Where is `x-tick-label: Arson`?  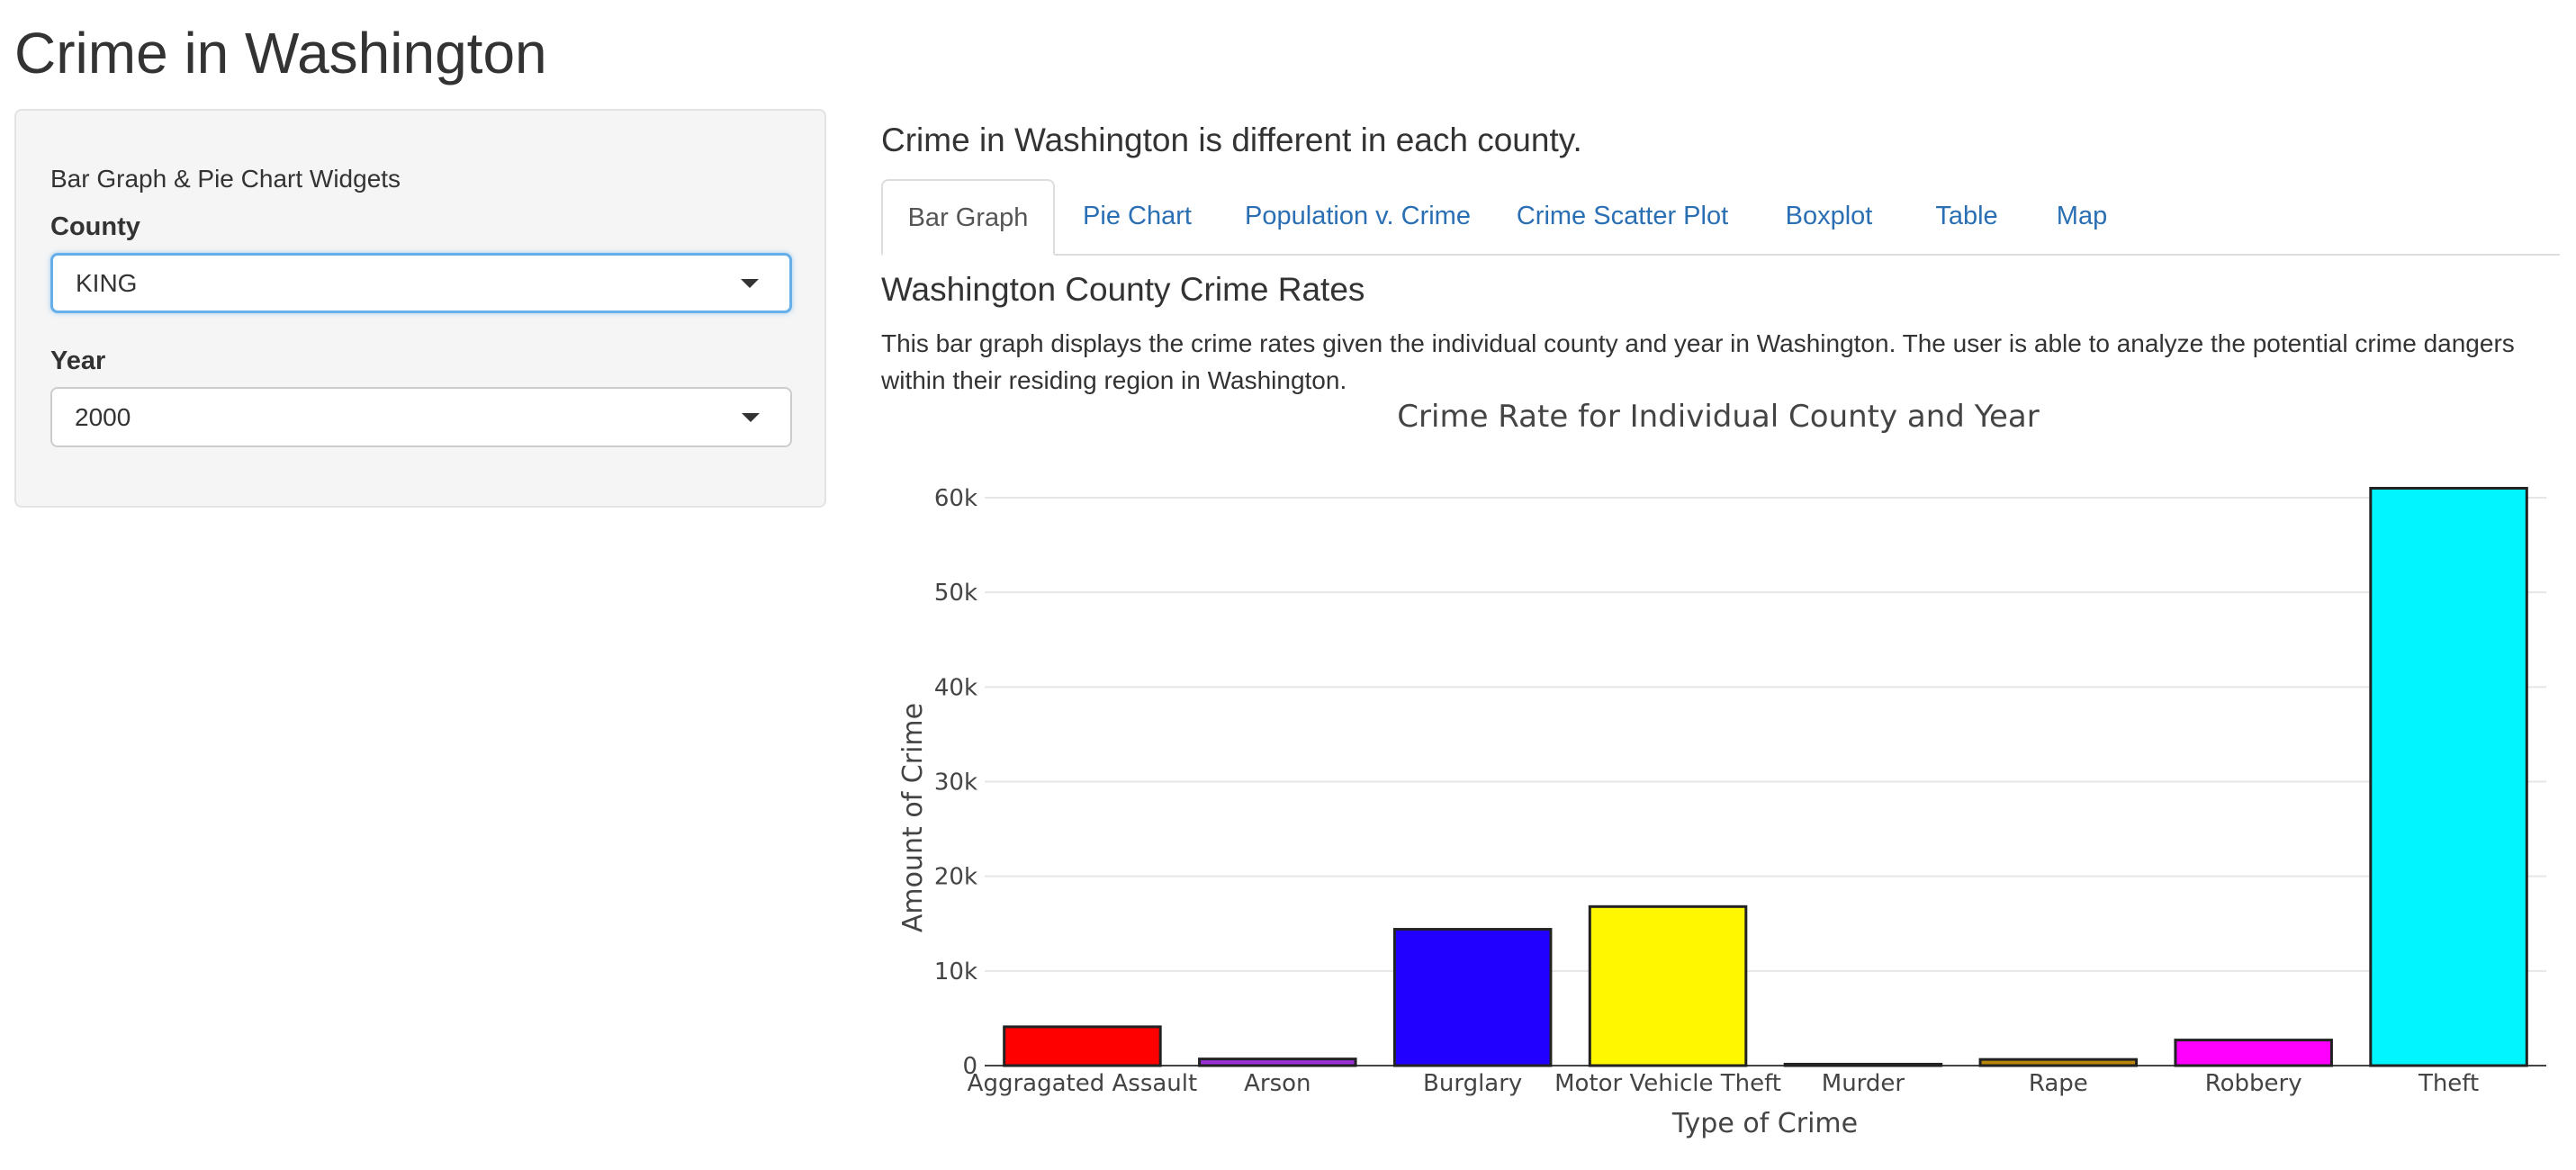 x-tick-label: Arson is located at coordinates (1277, 1083).